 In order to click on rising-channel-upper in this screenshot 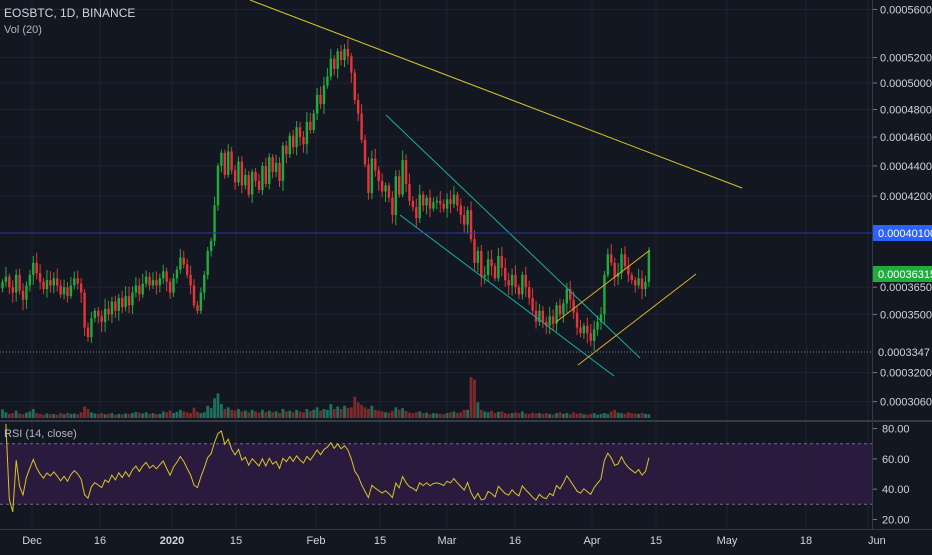, I will do `click(603, 286)`.